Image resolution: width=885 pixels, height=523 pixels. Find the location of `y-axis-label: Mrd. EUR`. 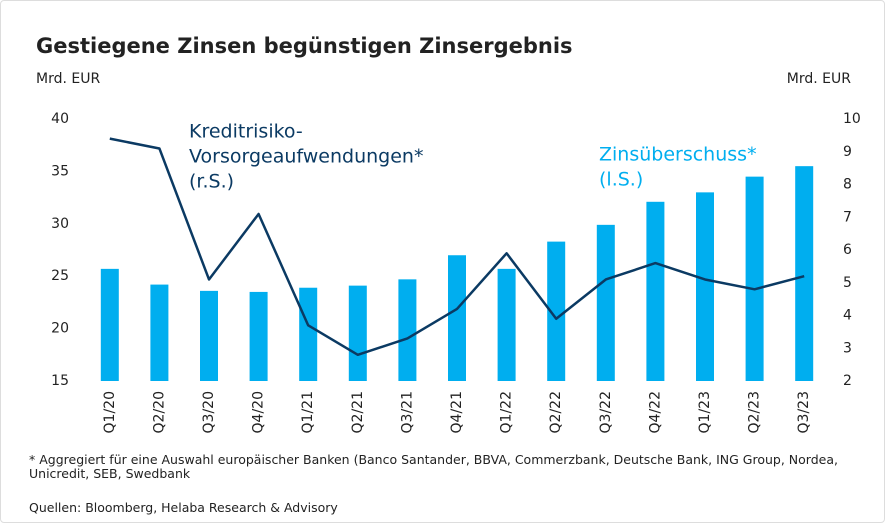

y-axis-label: Mrd. EUR is located at coordinates (68, 79).